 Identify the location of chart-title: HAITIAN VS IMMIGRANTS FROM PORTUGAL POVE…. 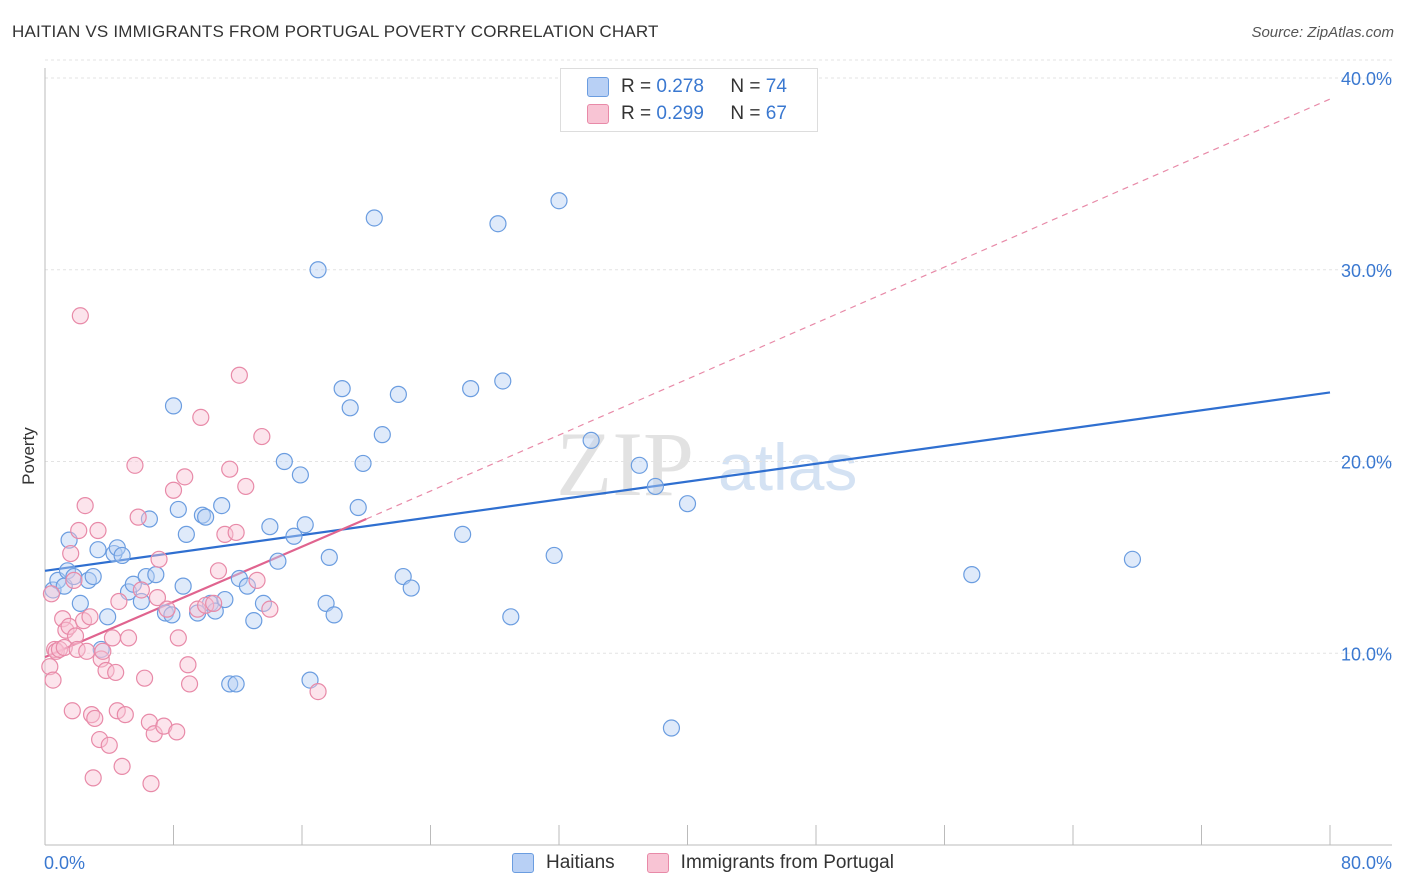
(335, 31).